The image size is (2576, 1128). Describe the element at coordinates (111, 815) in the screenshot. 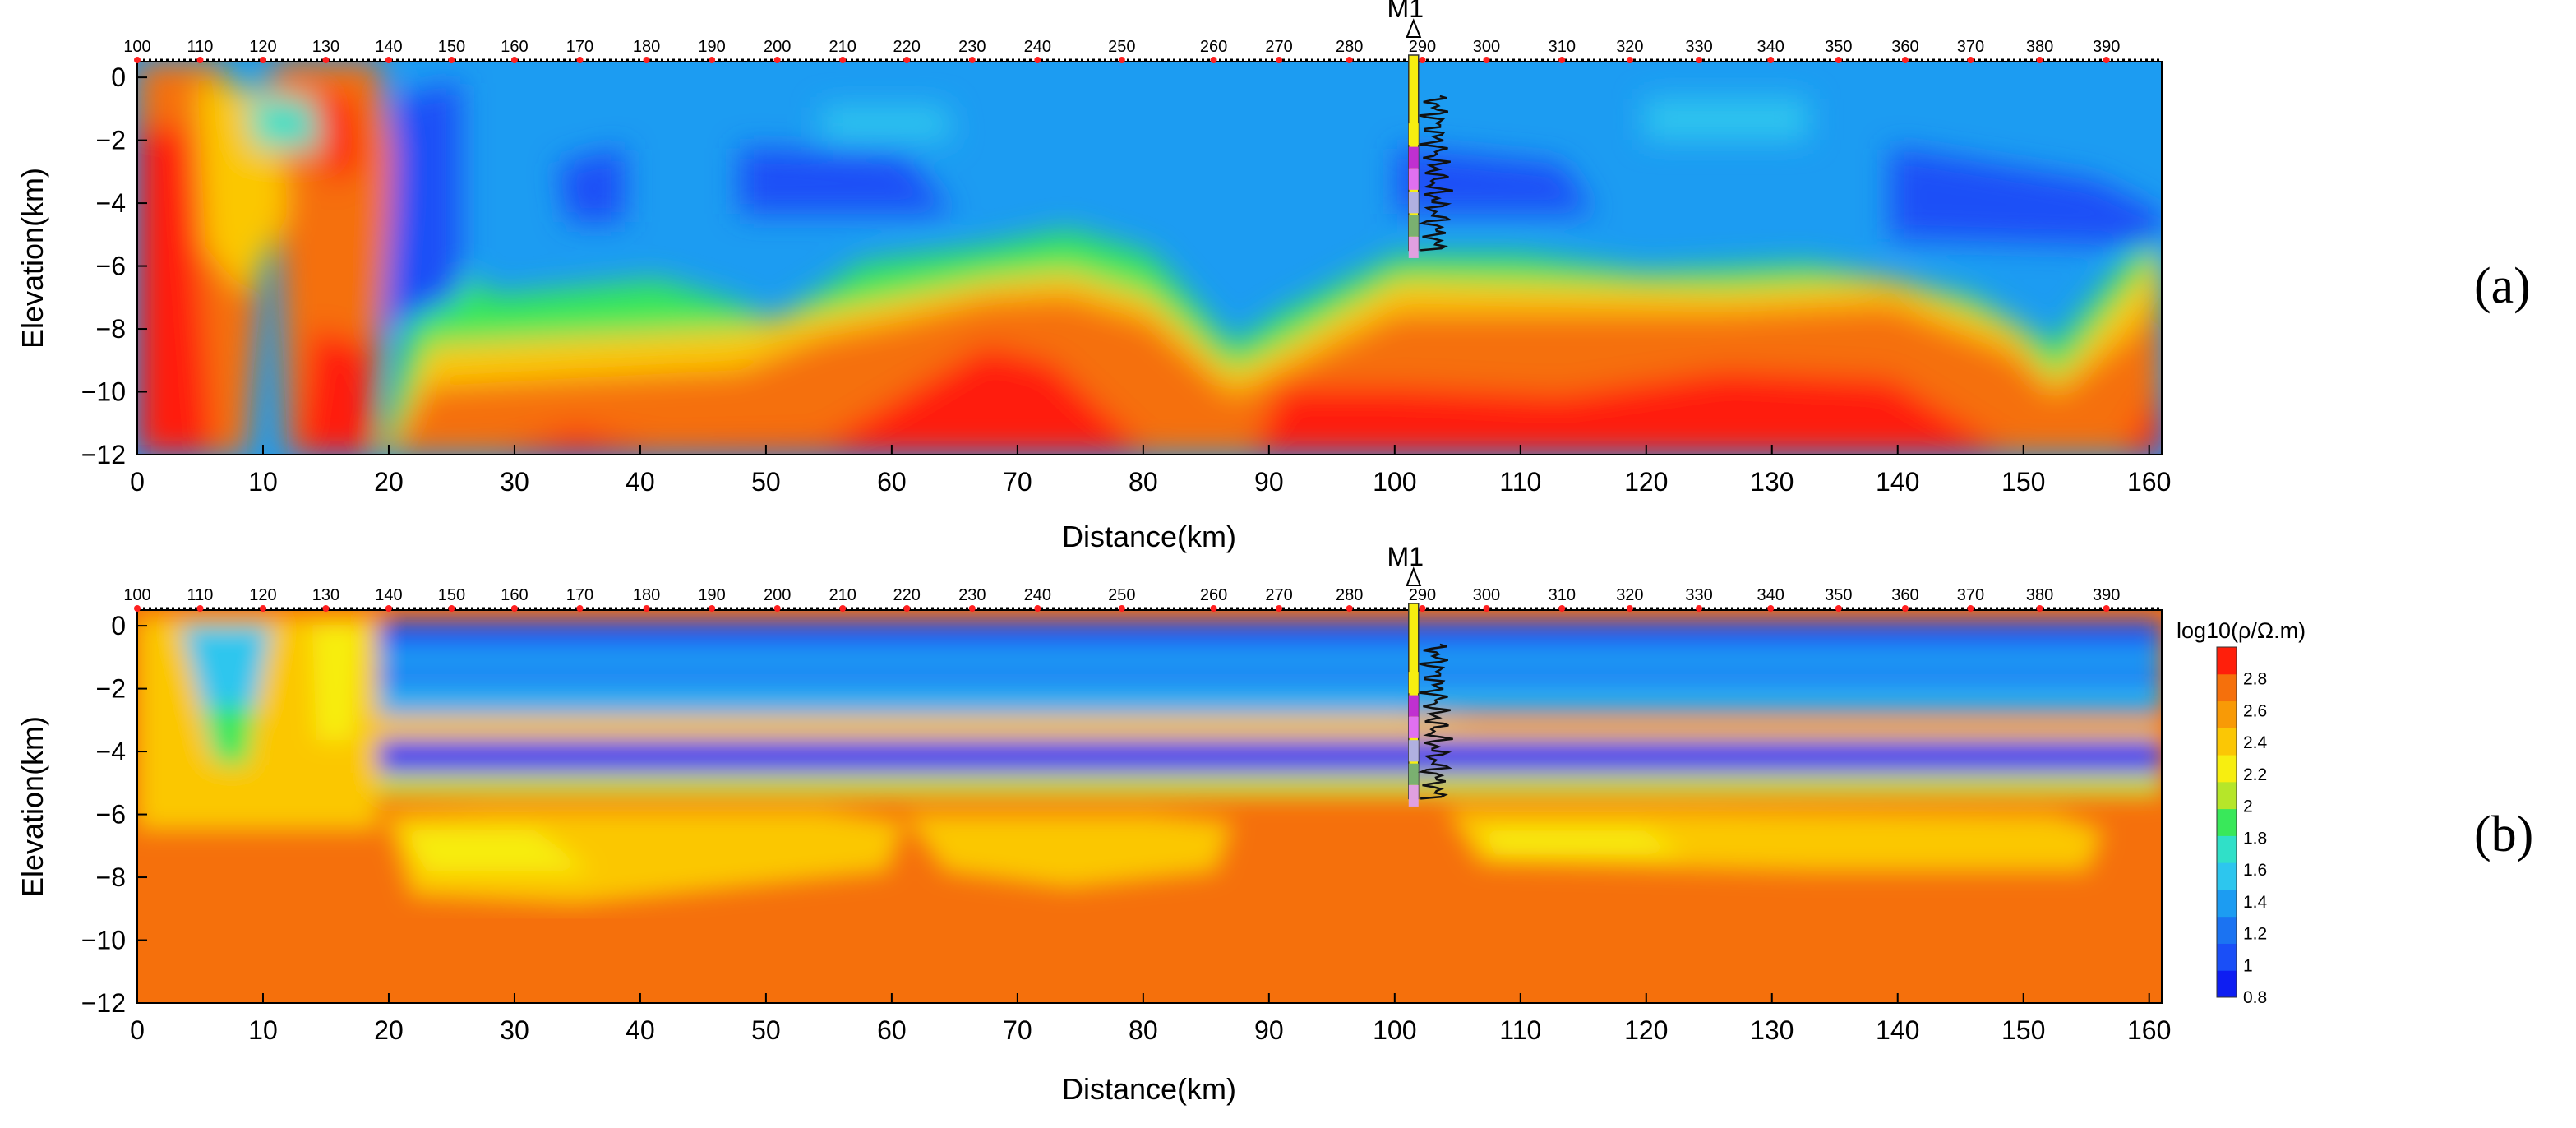

I see `y-tick-label-b: −6` at that location.